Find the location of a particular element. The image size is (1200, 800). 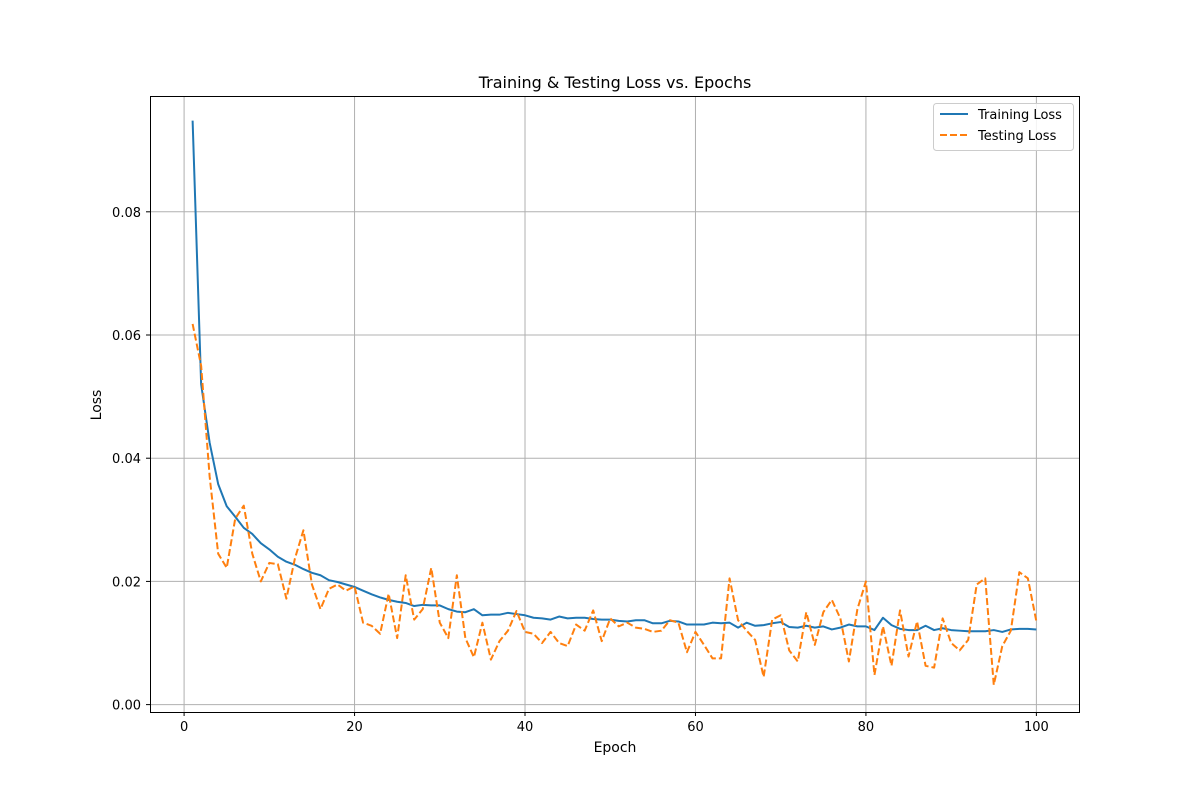

chart-title: Training & Testing Loss vs. Epochs is located at coordinates (615, 82).